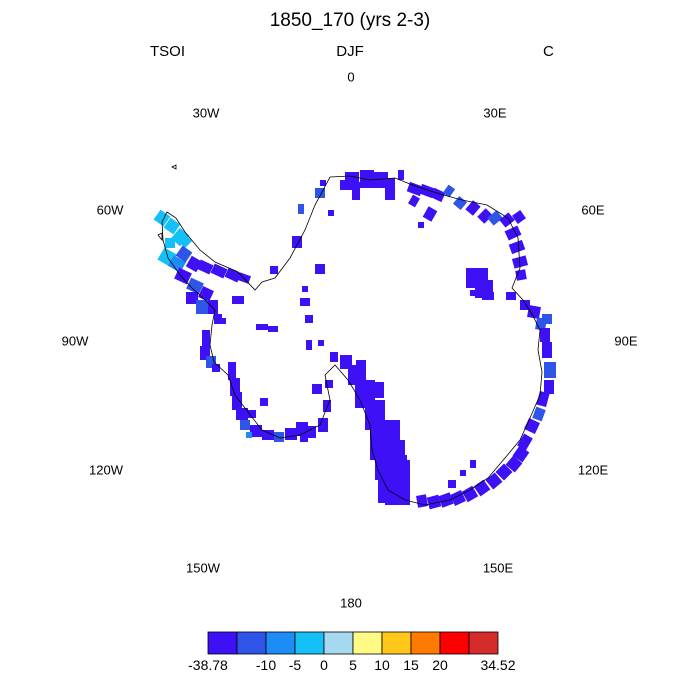  I want to click on antarctic-peninsula-islands, so click(167, 203).